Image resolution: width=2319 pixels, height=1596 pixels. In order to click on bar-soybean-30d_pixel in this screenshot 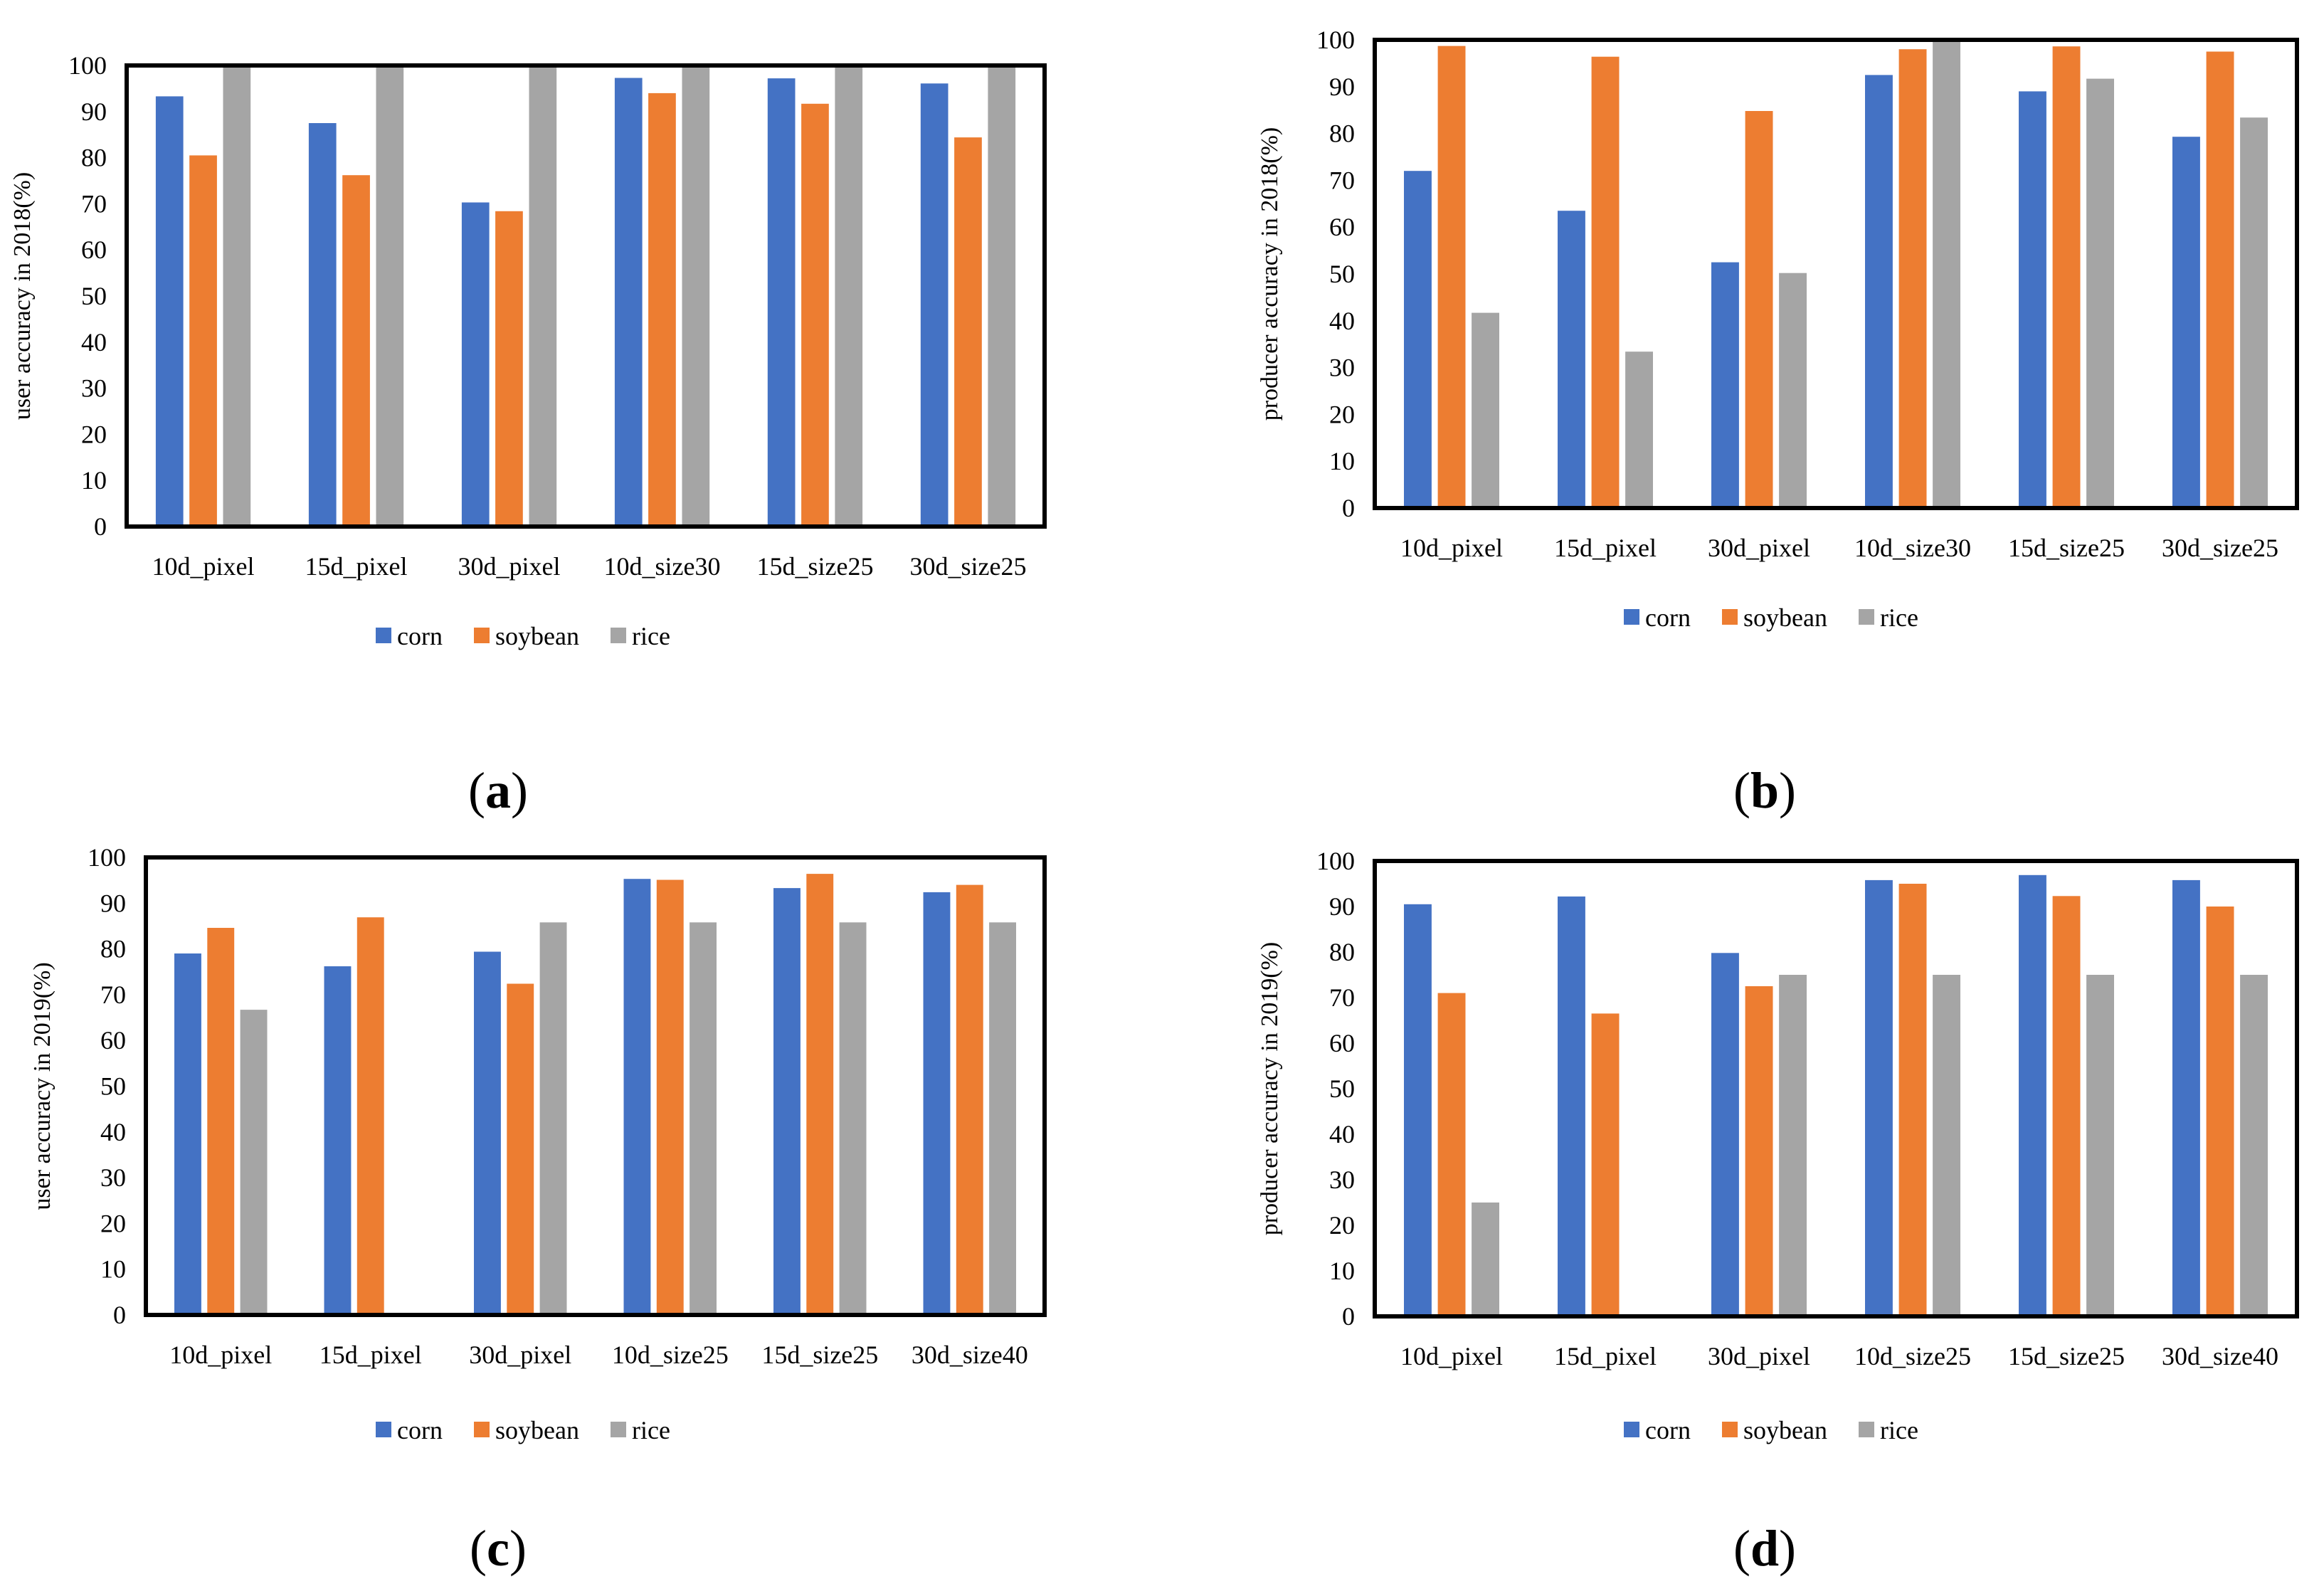, I will do `click(509, 369)`.